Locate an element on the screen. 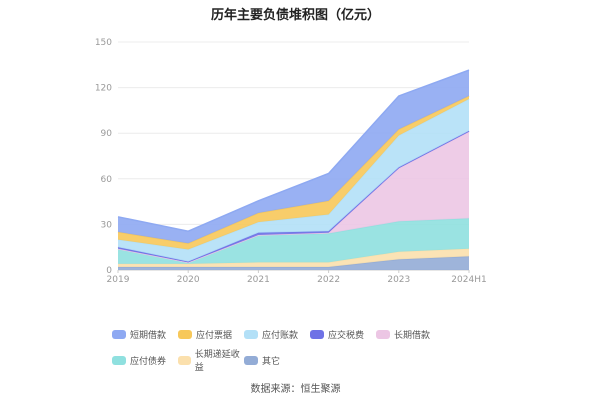 This screenshot has height=400, width=591. legend-label: 短期借款 is located at coordinates (148, 336).